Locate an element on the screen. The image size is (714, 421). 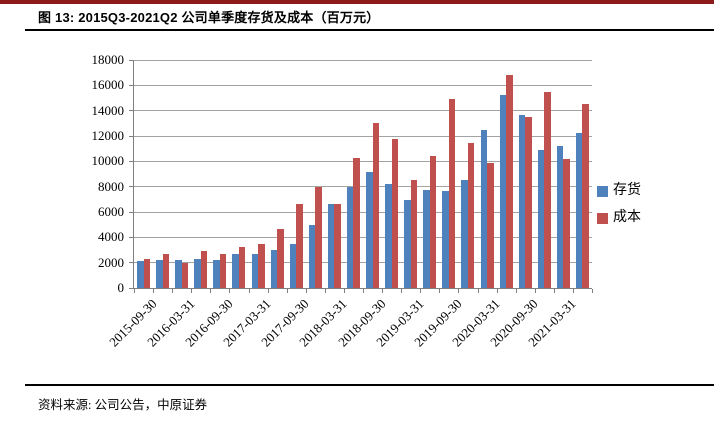
source-note: 资料来源: 公司公告，中原证券 is located at coordinates (123, 405).